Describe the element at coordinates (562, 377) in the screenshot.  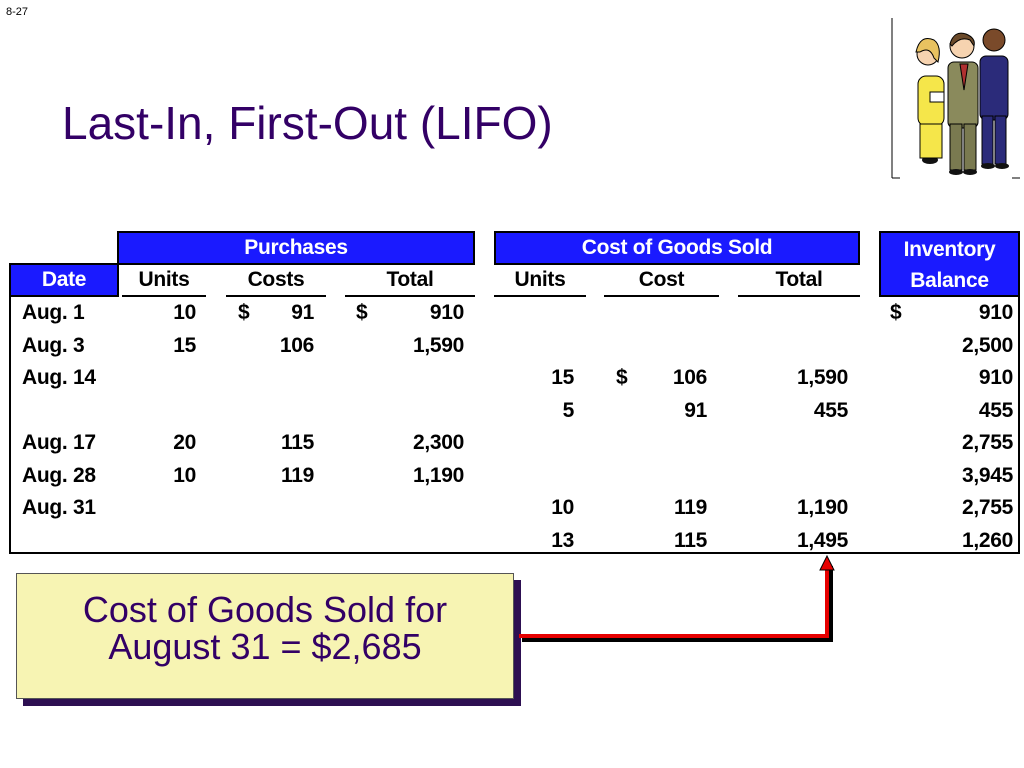
I see `cell-c-units: 15` at that location.